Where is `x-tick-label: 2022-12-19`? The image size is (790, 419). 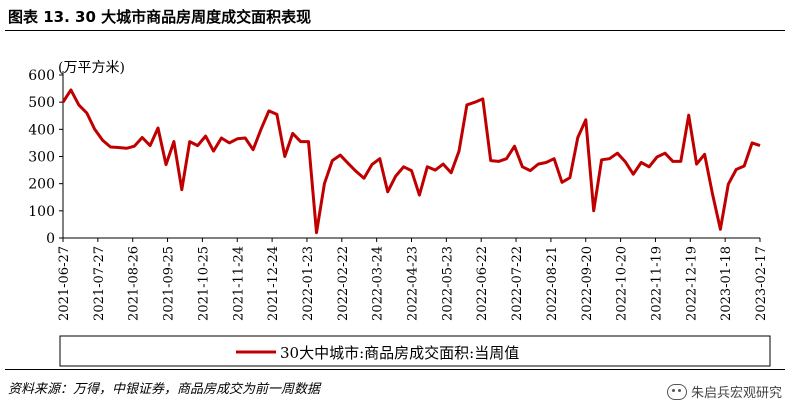
x-tick-label: 2022-12-19 is located at coordinates (691, 283).